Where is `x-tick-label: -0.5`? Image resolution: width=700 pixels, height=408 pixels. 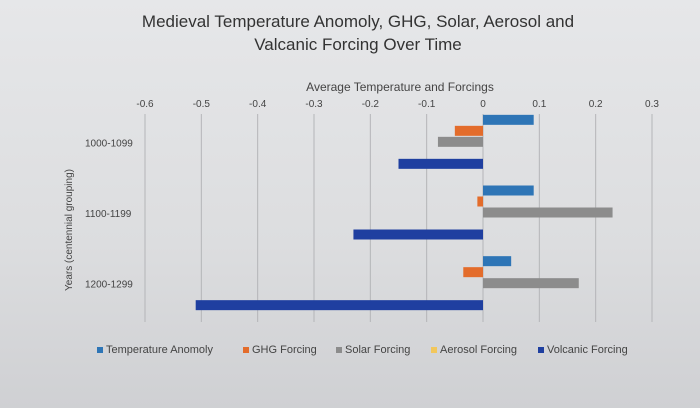 x-tick-label: -0.5 is located at coordinates (202, 104).